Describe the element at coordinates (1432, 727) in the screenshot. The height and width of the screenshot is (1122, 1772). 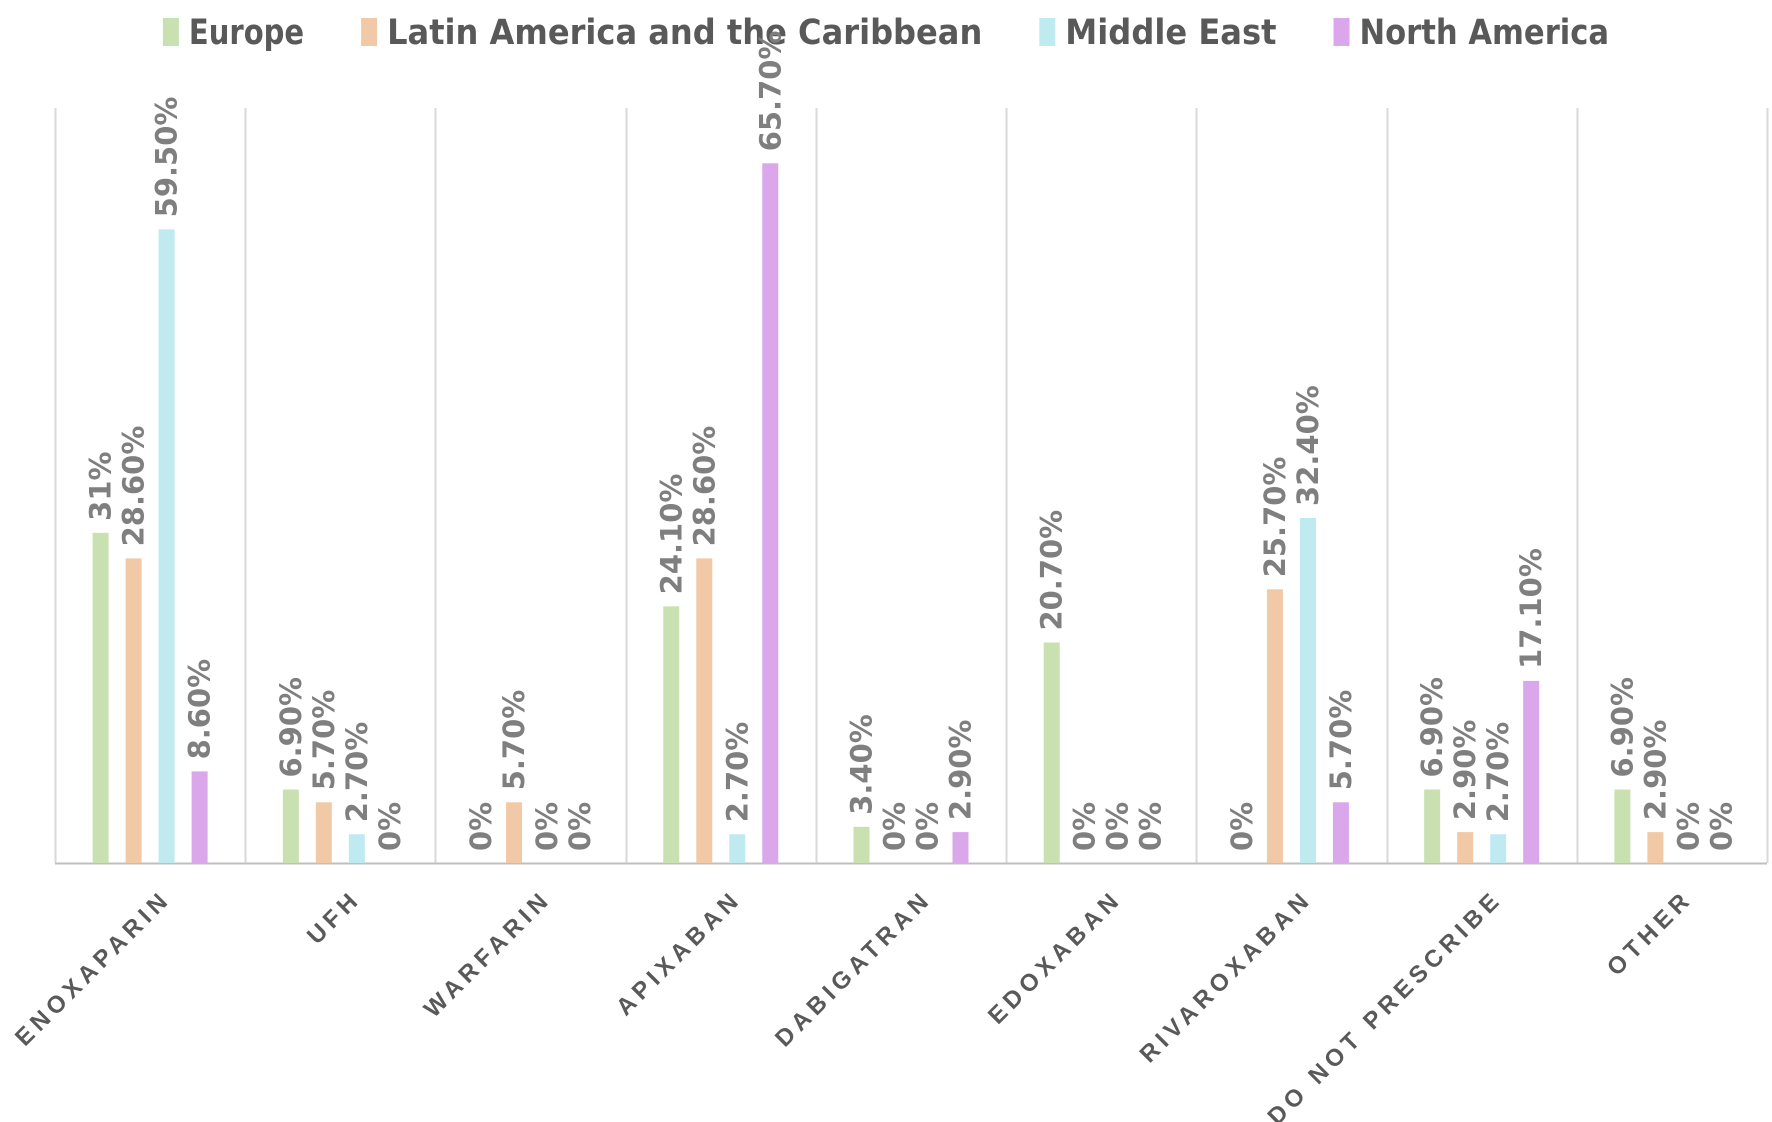
I see `data-label-europe-do-not-prescribe: 6.90%` at that location.